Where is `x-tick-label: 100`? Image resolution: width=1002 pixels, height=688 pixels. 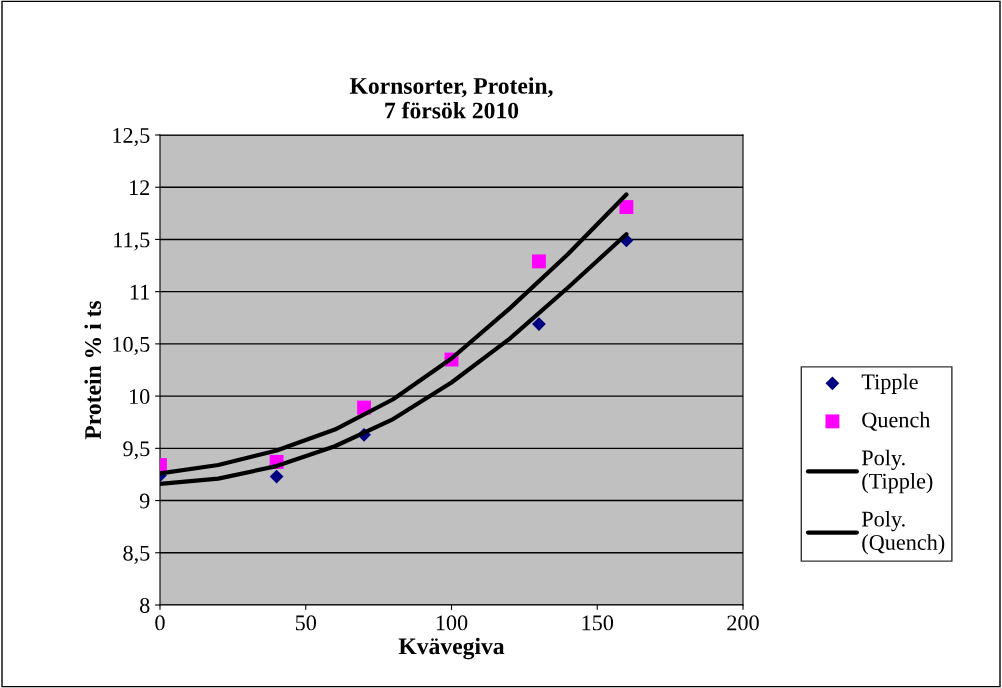 x-tick-label: 100 is located at coordinates (452, 623).